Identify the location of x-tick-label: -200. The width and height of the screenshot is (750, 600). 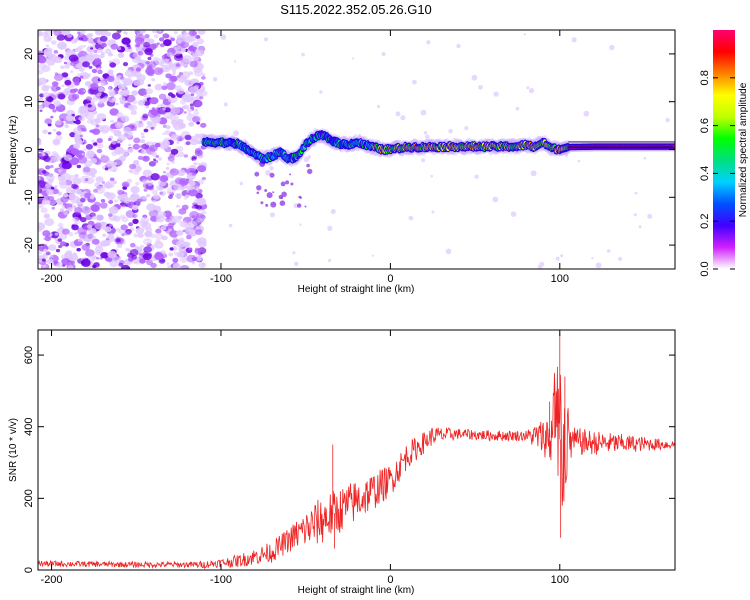
(52, 580).